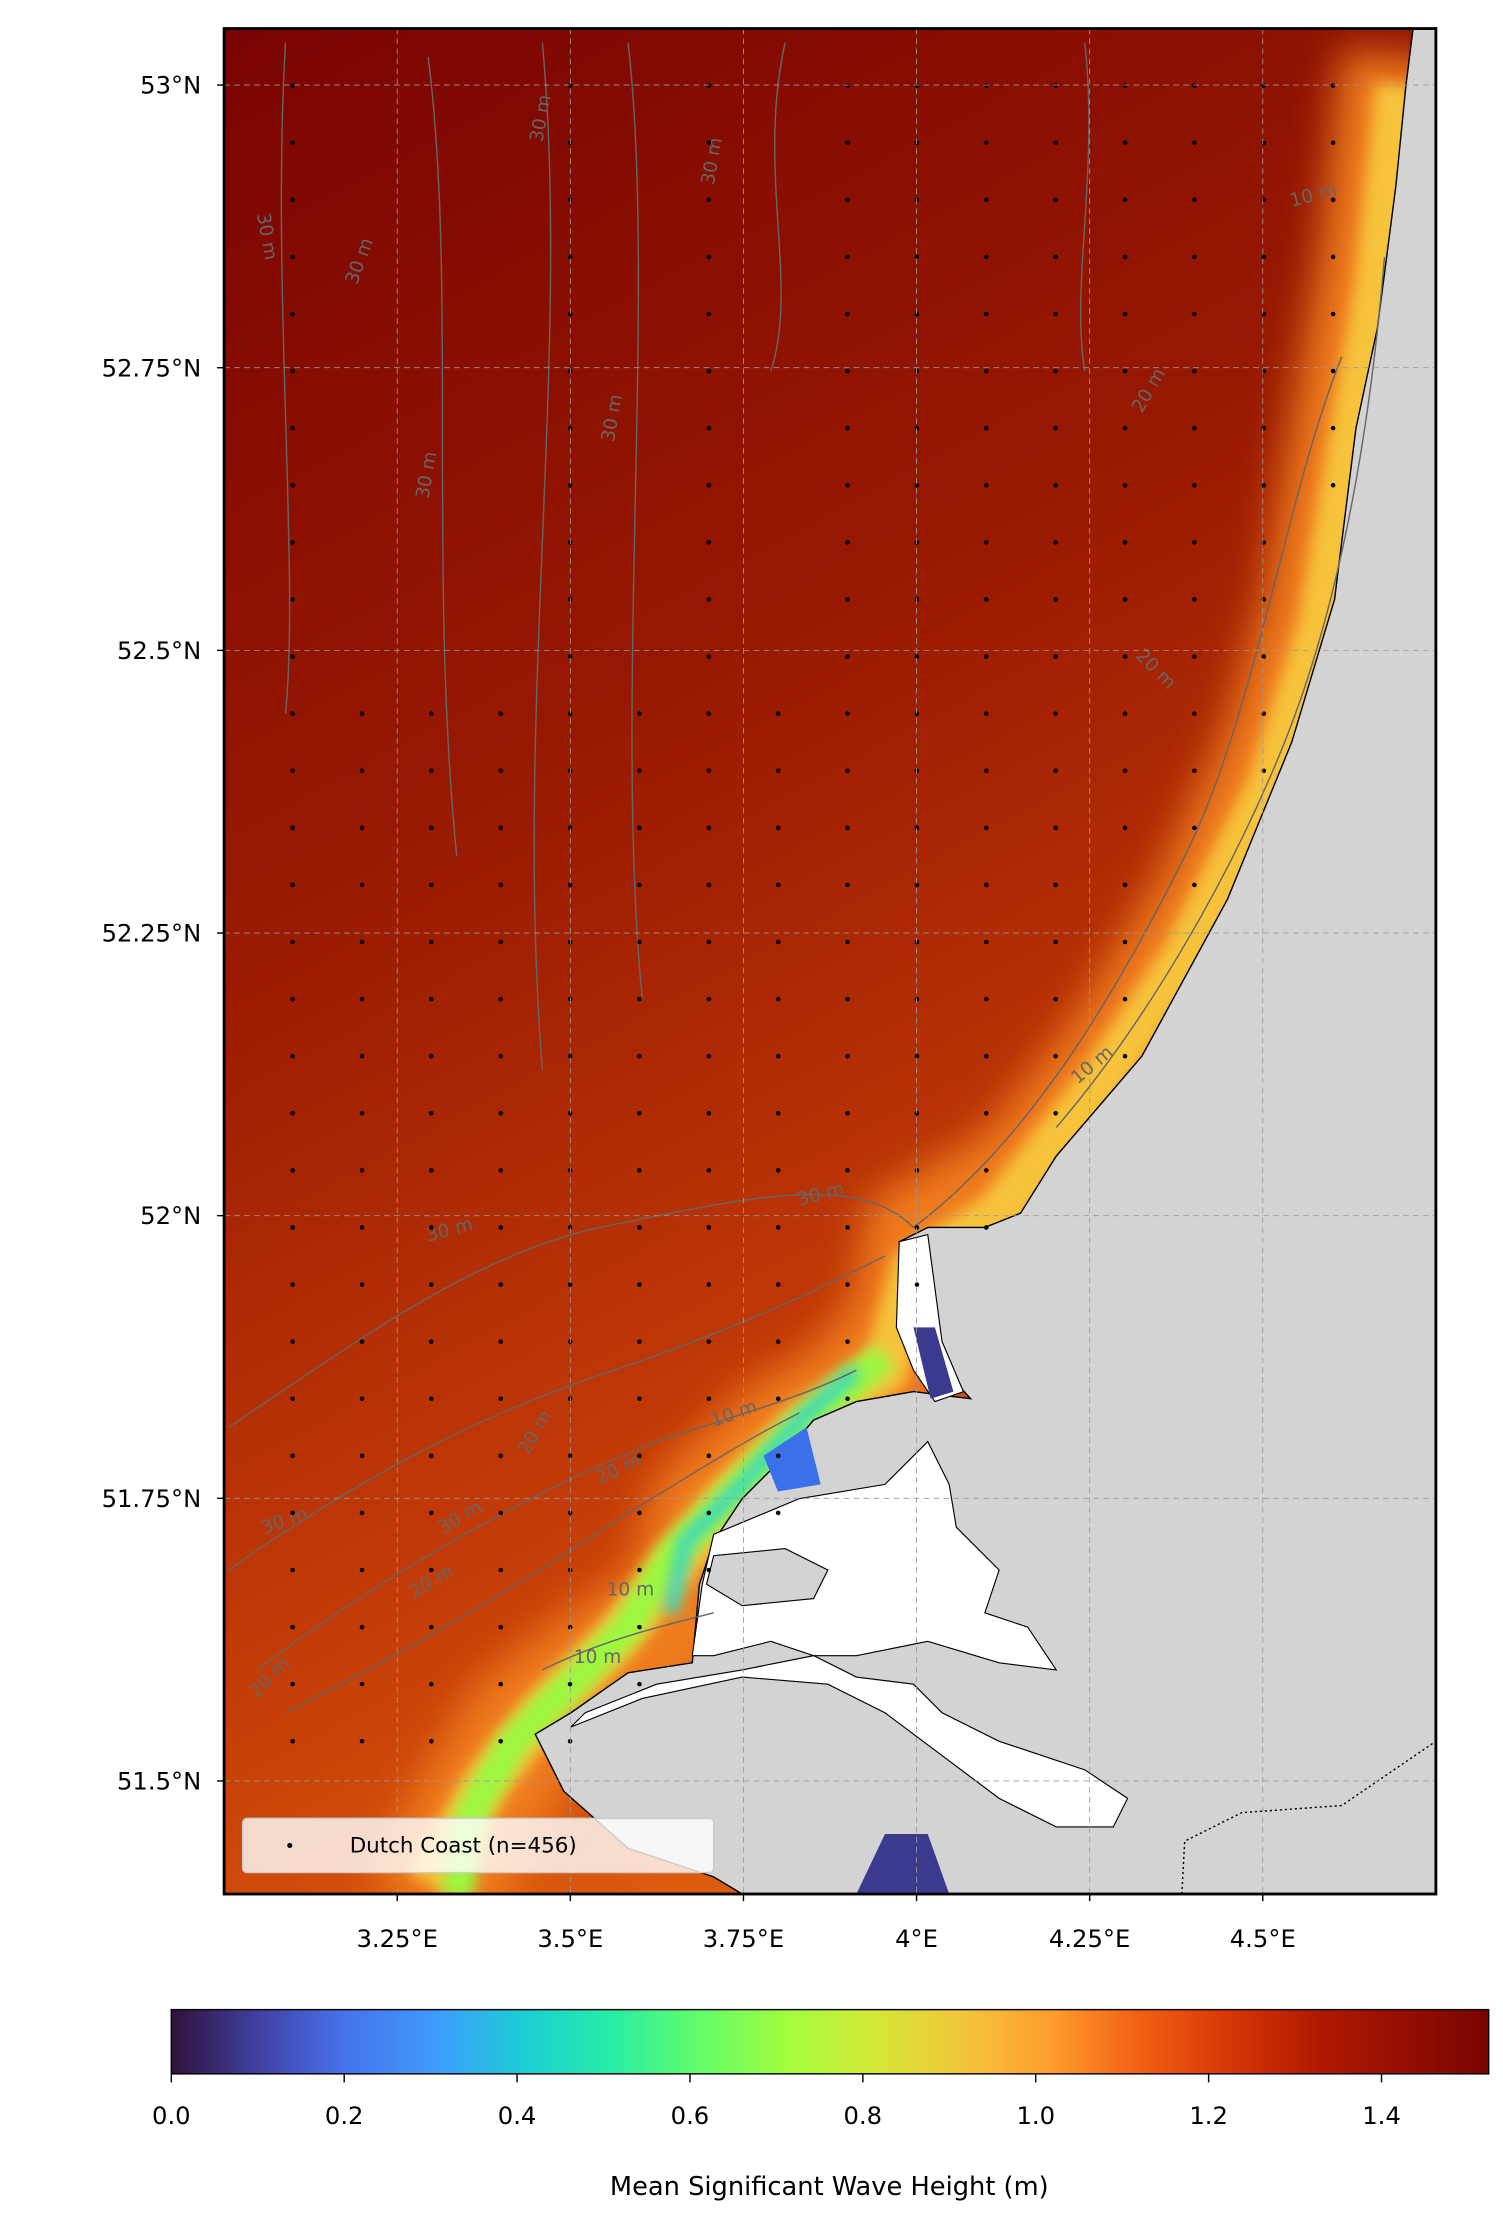  Describe the element at coordinates (1035, 2115) in the screenshot. I see `colorbar-tick-label: 1.0` at that location.